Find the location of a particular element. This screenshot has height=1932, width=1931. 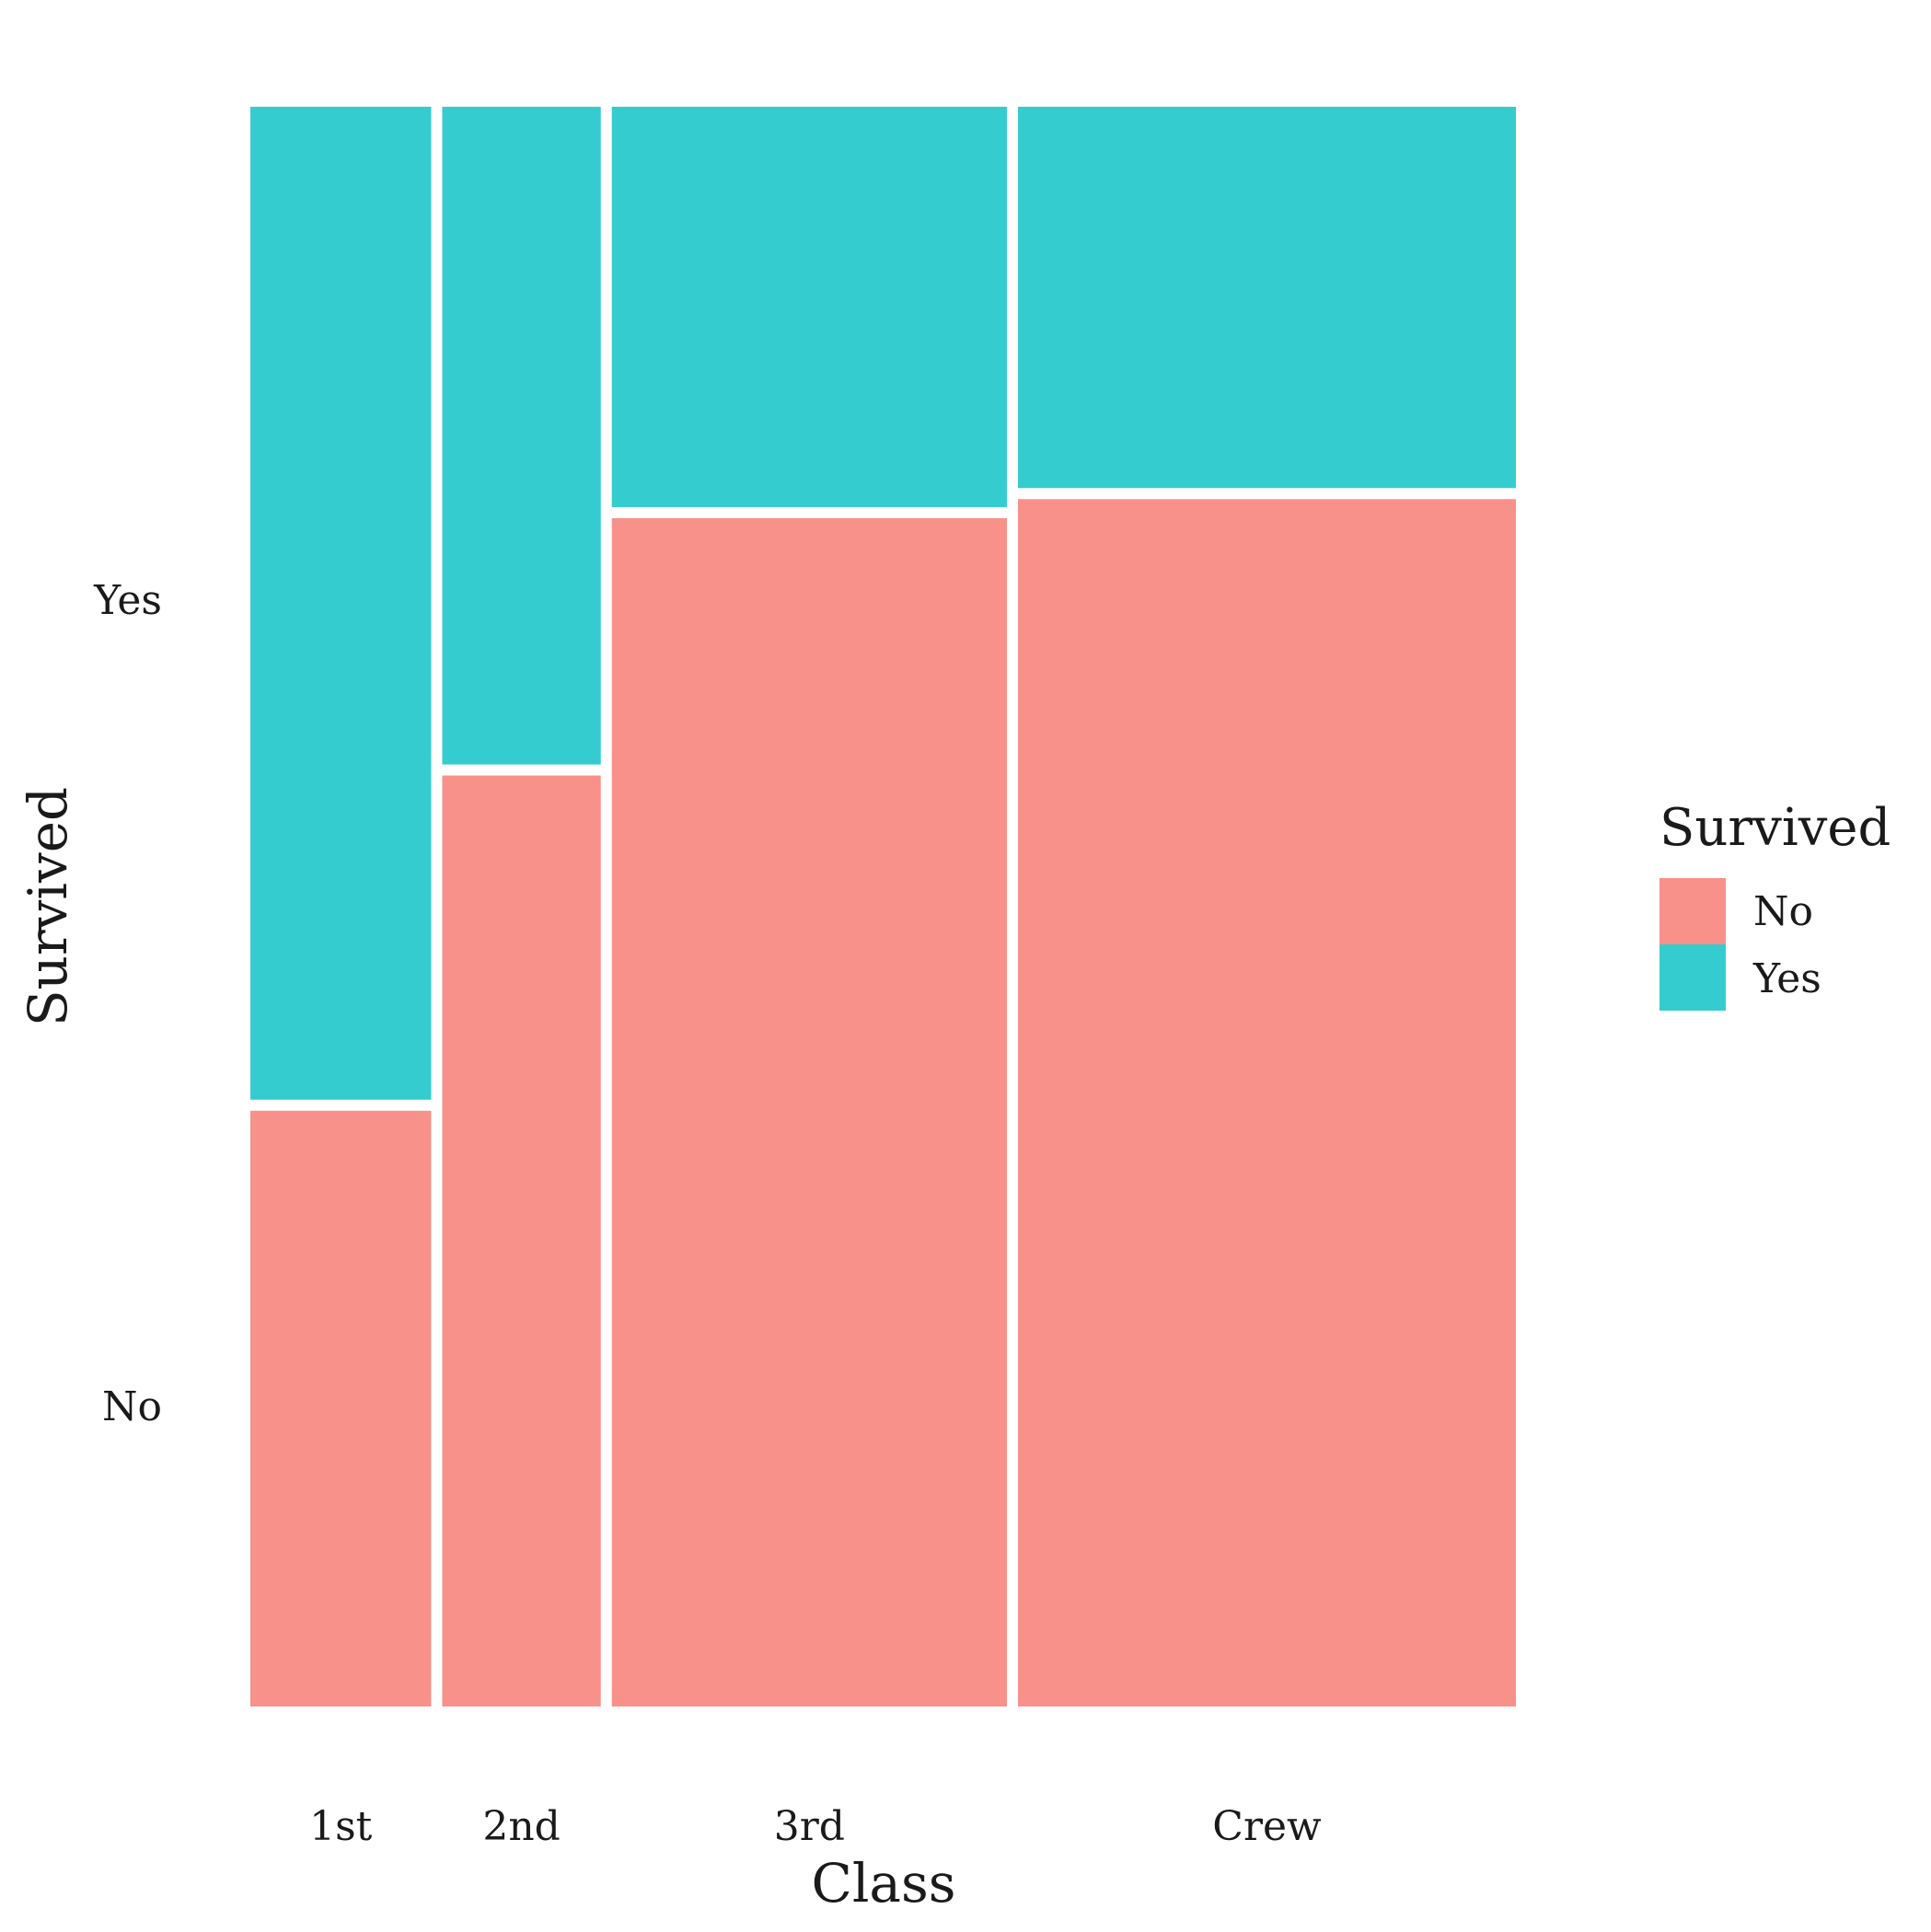

x-tick-label-2nd: 2nd is located at coordinates (521, 1827).